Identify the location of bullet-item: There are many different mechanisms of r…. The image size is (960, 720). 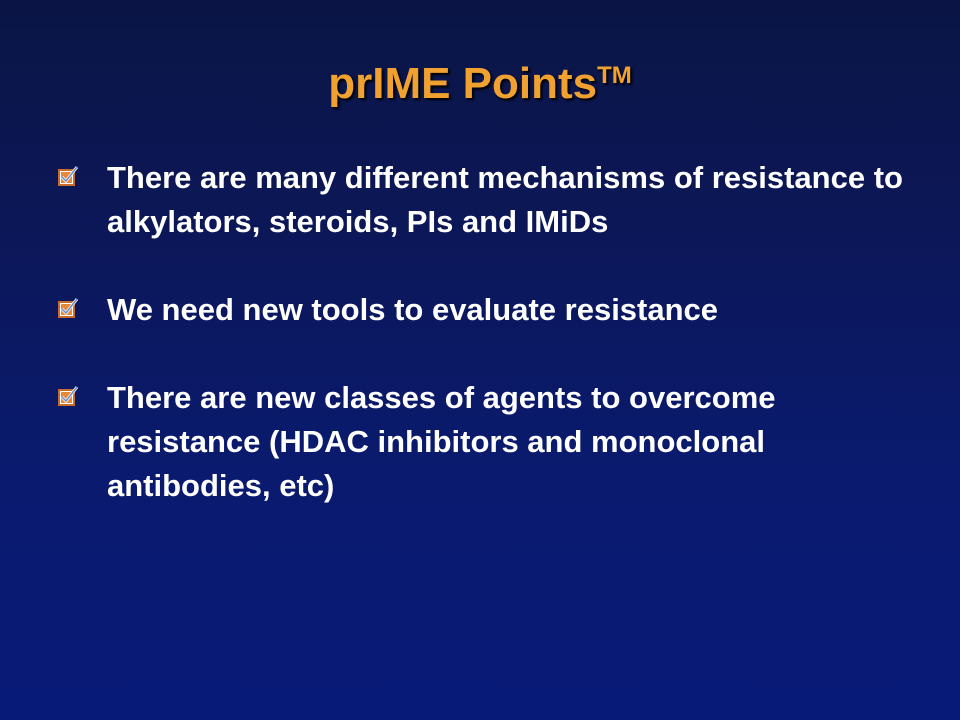
(493, 200).